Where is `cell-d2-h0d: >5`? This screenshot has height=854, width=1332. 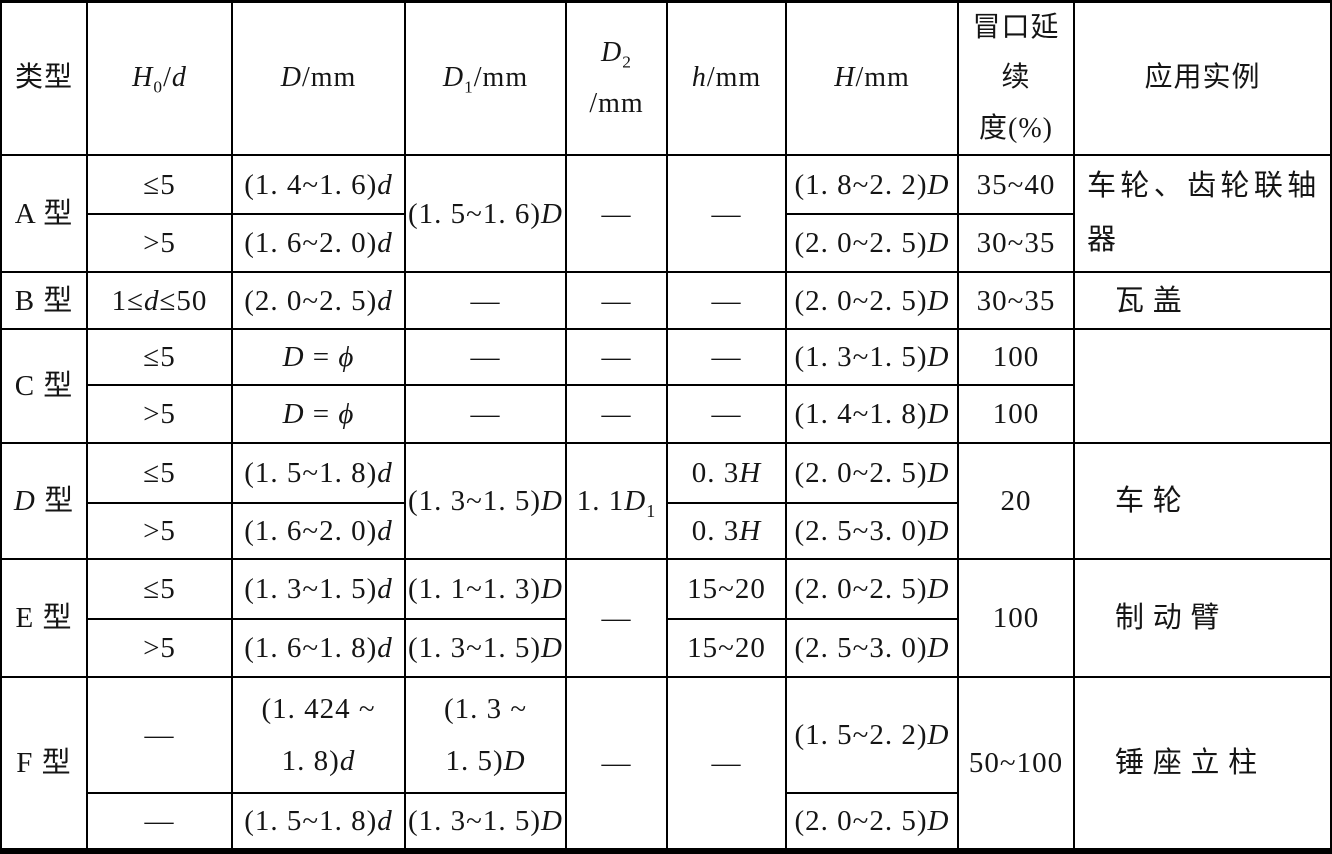
cell-d2-h0d: >5 is located at coordinates (159, 531).